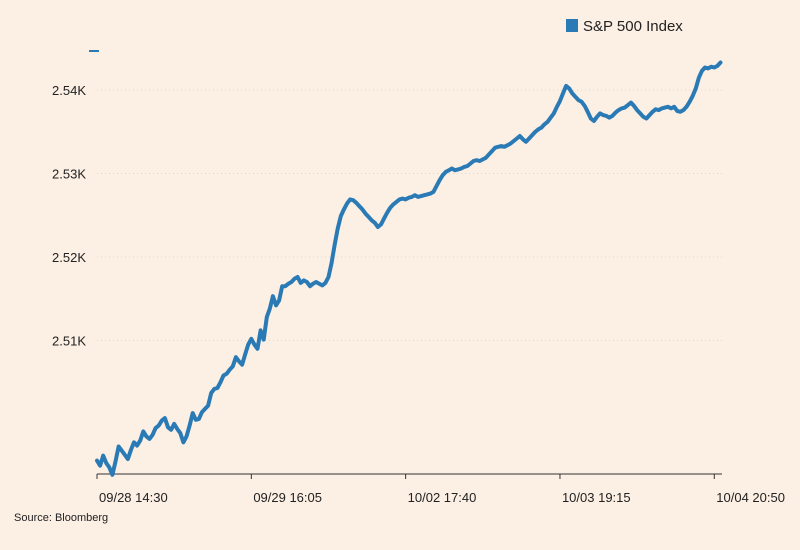 This screenshot has width=800, height=550. Describe the element at coordinates (69, 90) in the screenshot. I see `y-tick-label: 2.54K` at that location.